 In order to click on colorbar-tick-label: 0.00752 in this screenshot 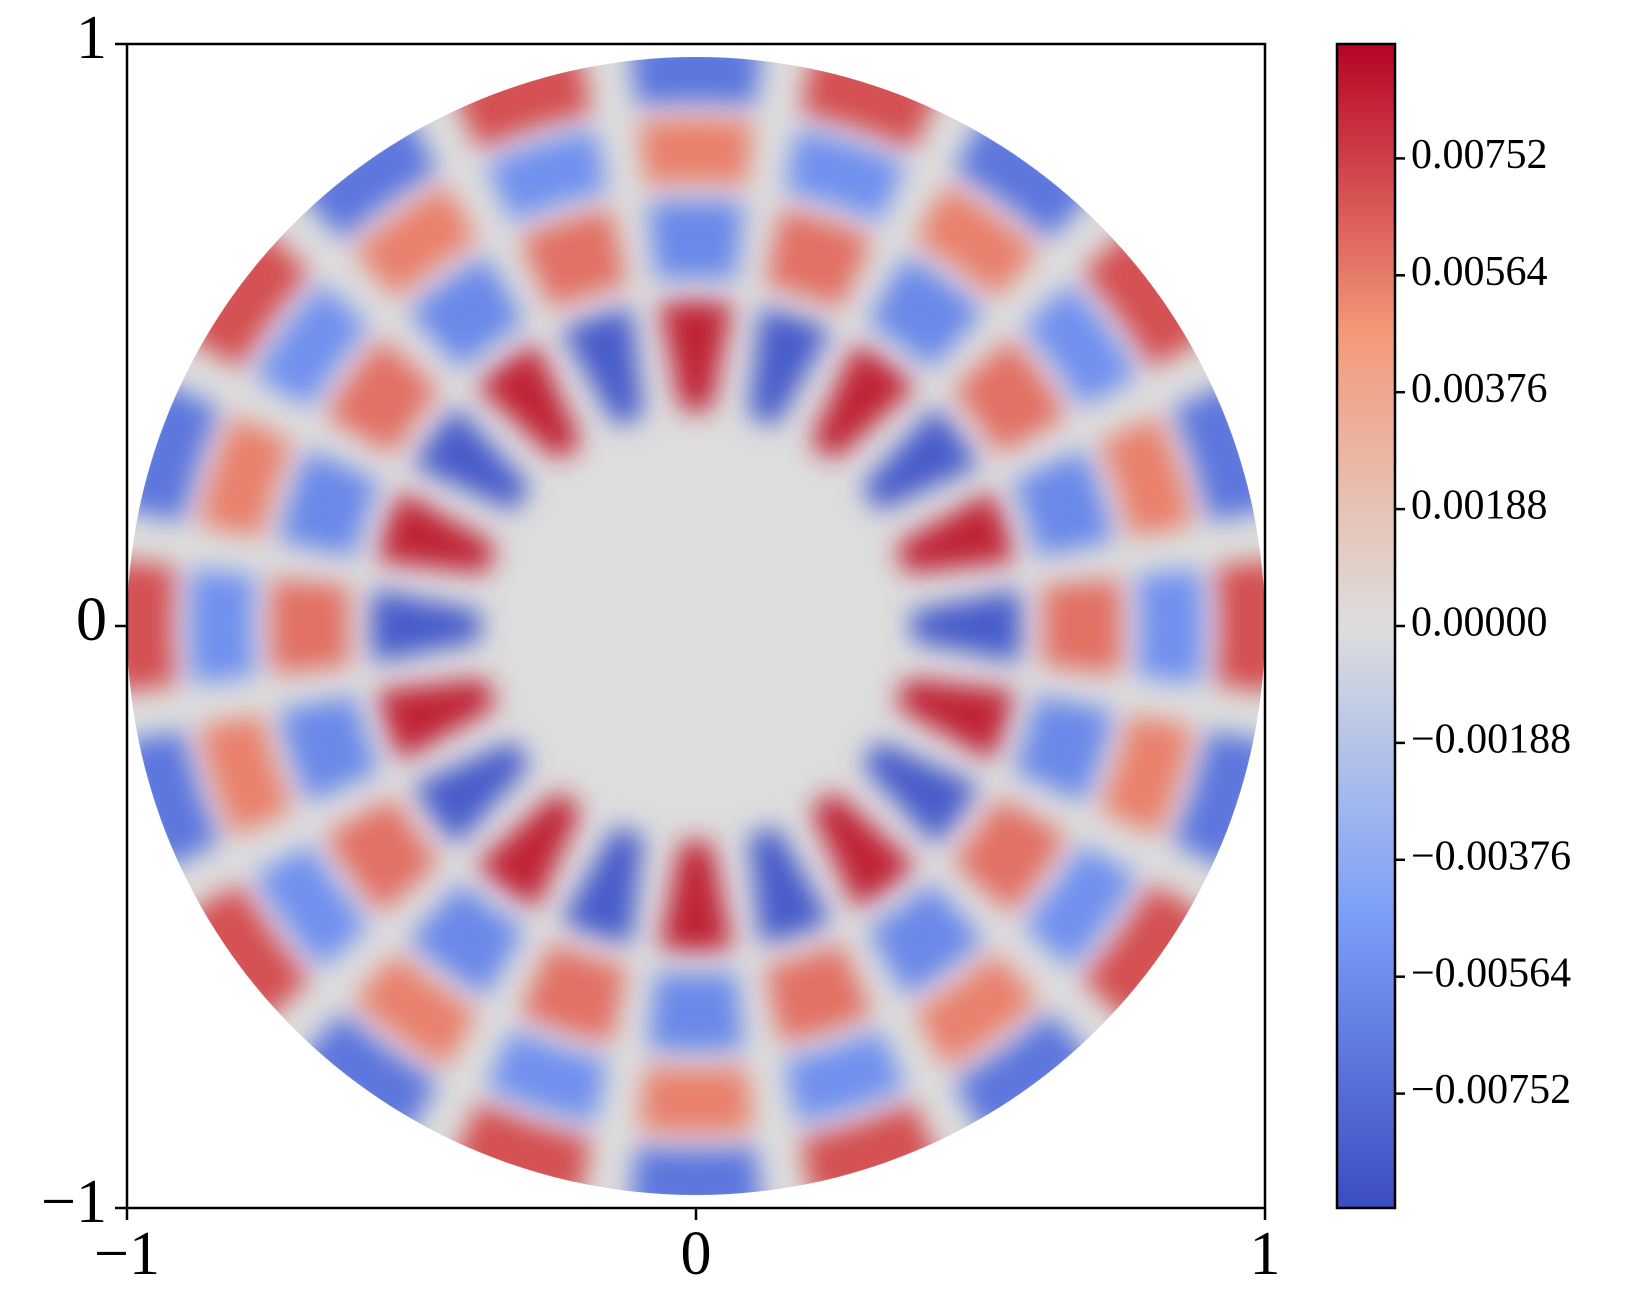, I will do `click(1479, 155)`.